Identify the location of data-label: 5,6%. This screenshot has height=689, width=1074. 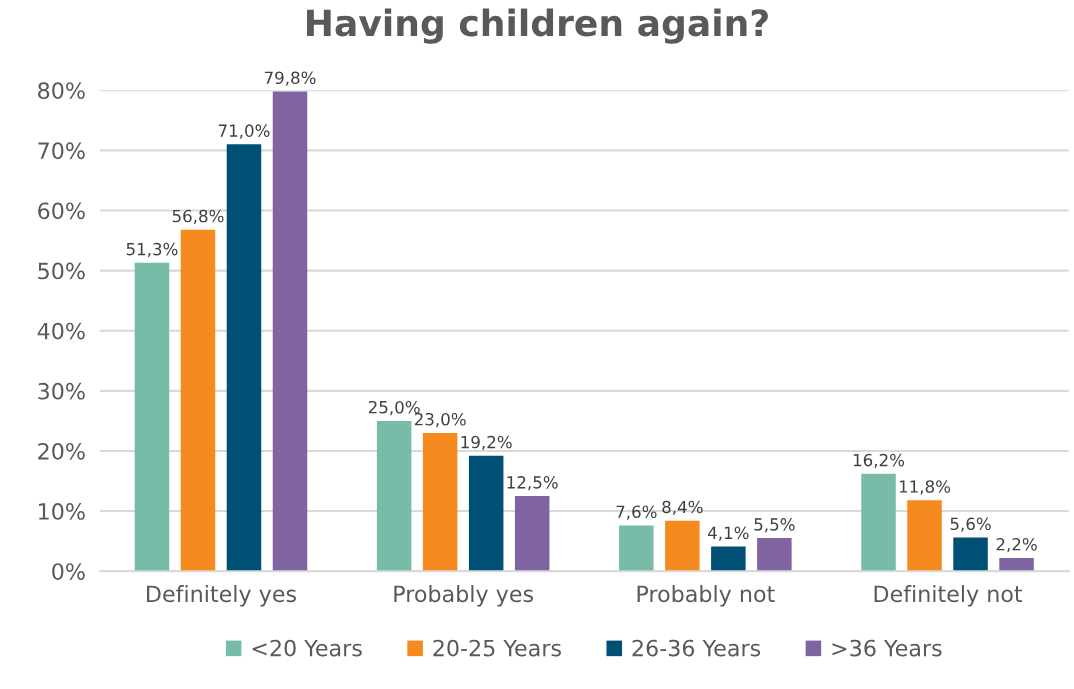
(970, 524).